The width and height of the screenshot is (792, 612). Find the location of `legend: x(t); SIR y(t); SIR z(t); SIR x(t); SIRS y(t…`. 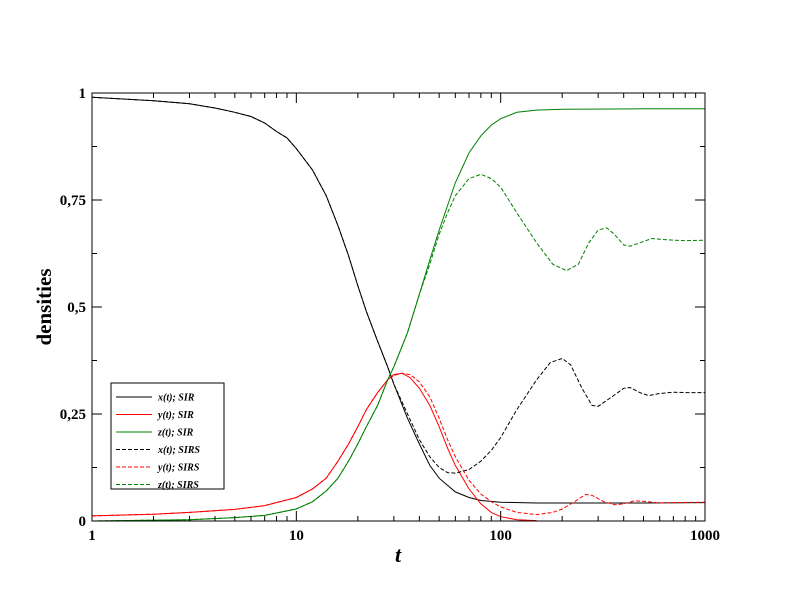

legend: x(t); SIR y(t); SIR z(t); SIR x(t); SIRS y(t… is located at coordinates (167, 436).